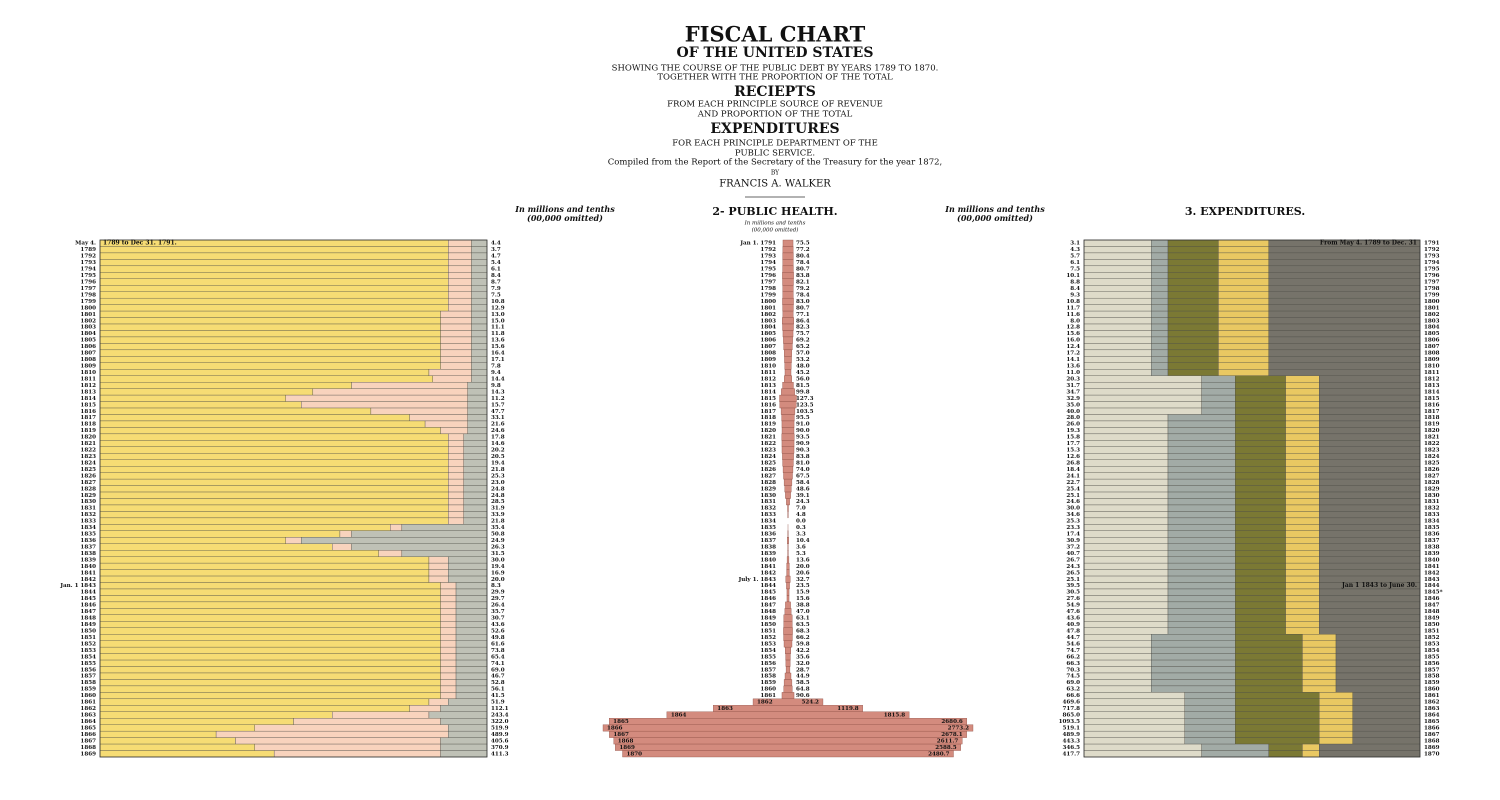  I want to click on row-label: 1815, so click(768, 399).